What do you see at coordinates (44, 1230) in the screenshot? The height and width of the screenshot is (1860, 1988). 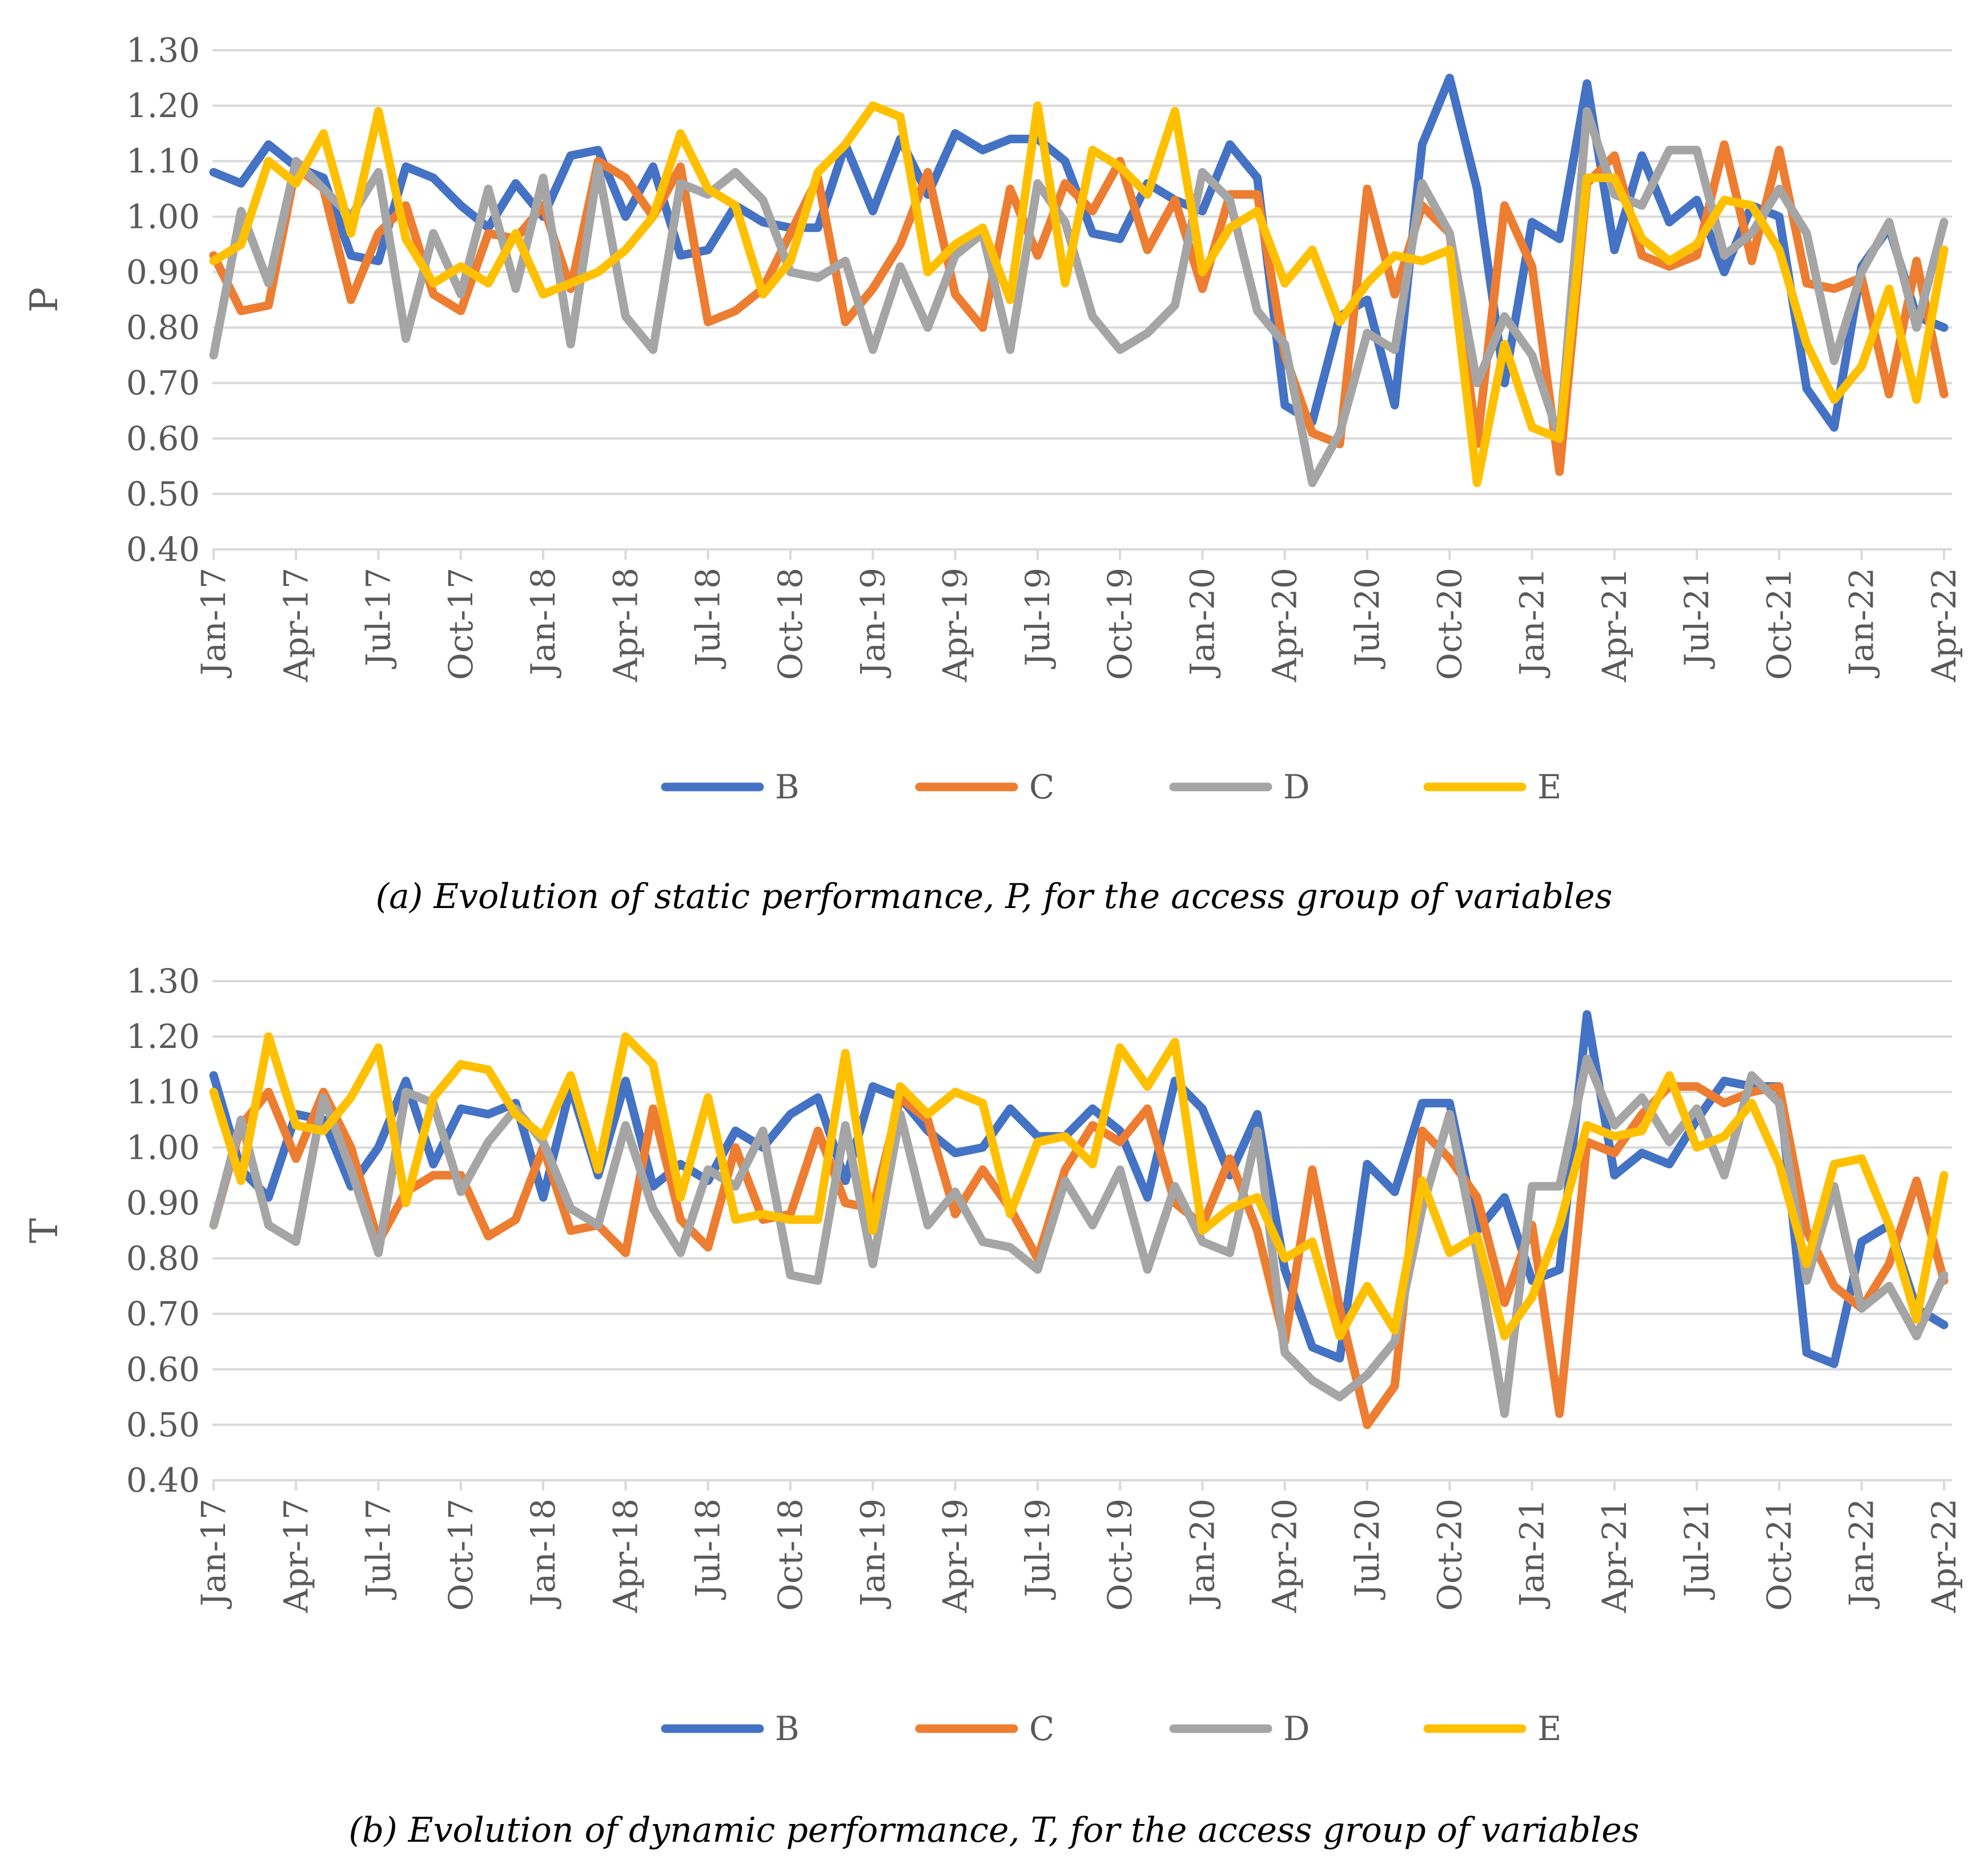 I see `y-axis-title: T` at bounding box center [44, 1230].